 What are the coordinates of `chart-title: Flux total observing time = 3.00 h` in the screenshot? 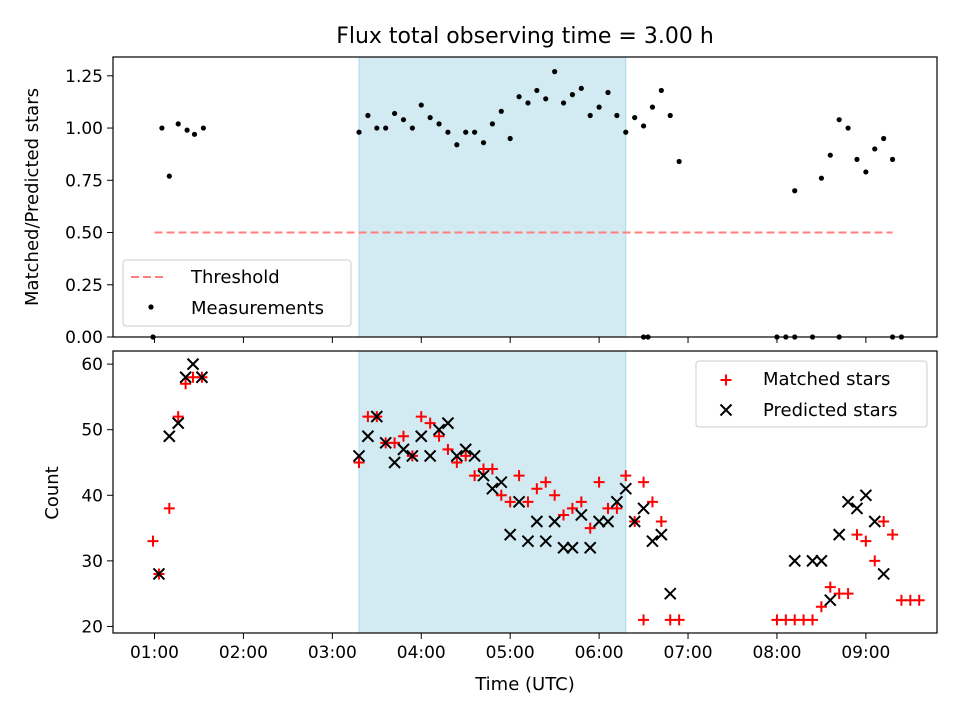 It's located at (525, 36).